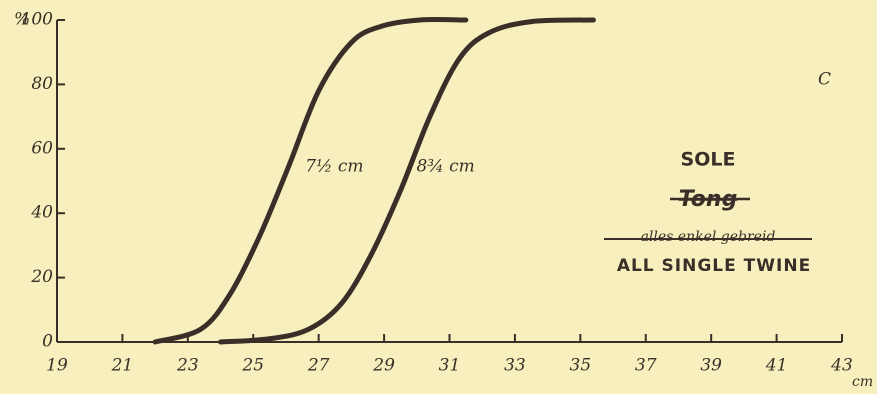 This screenshot has height=394, width=877. What do you see at coordinates (318, 366) in the screenshot?
I see `x-tick-label: 27` at bounding box center [318, 366].